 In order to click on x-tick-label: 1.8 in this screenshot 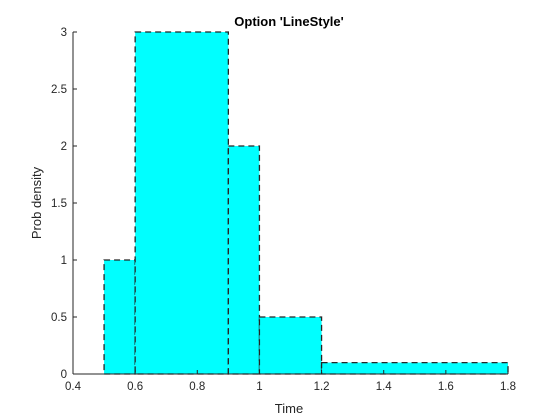, I will do `click(508, 387)`.